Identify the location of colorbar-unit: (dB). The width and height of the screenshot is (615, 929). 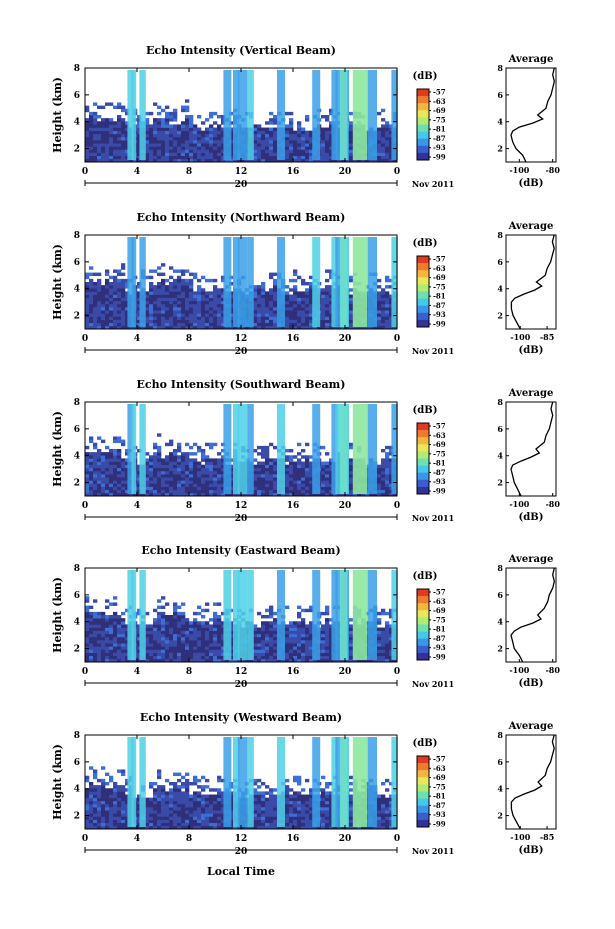
(425, 576).